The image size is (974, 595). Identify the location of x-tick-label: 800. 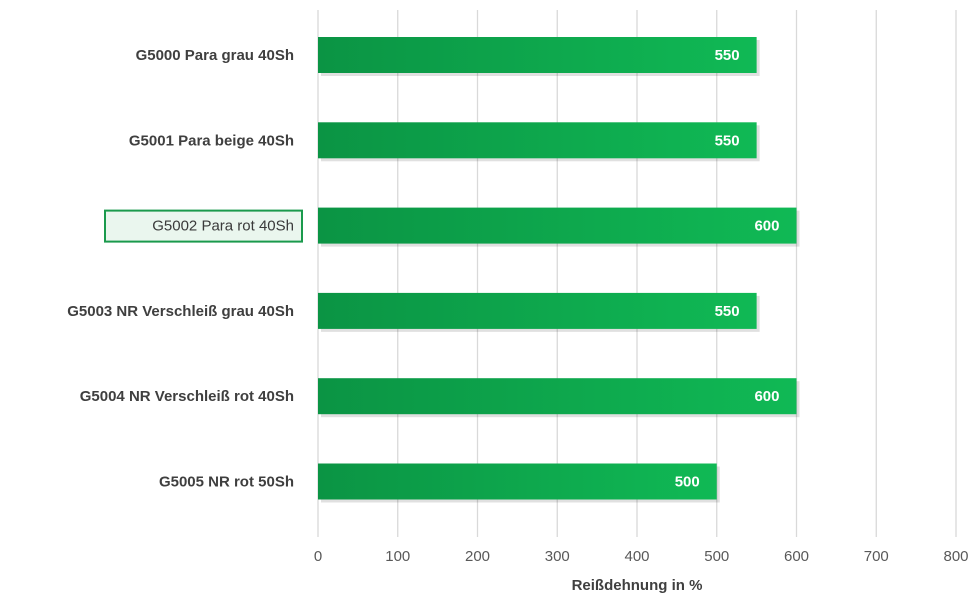
(955, 556).